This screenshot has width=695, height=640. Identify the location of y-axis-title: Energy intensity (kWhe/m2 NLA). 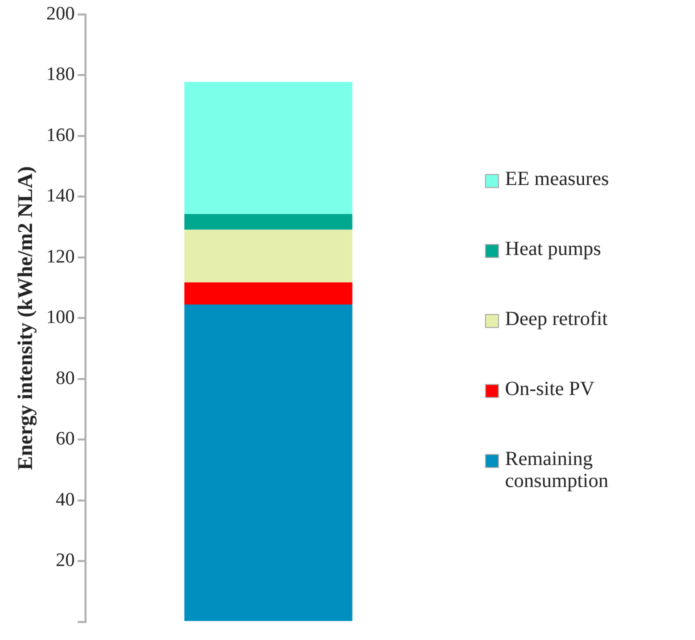
(25, 318).